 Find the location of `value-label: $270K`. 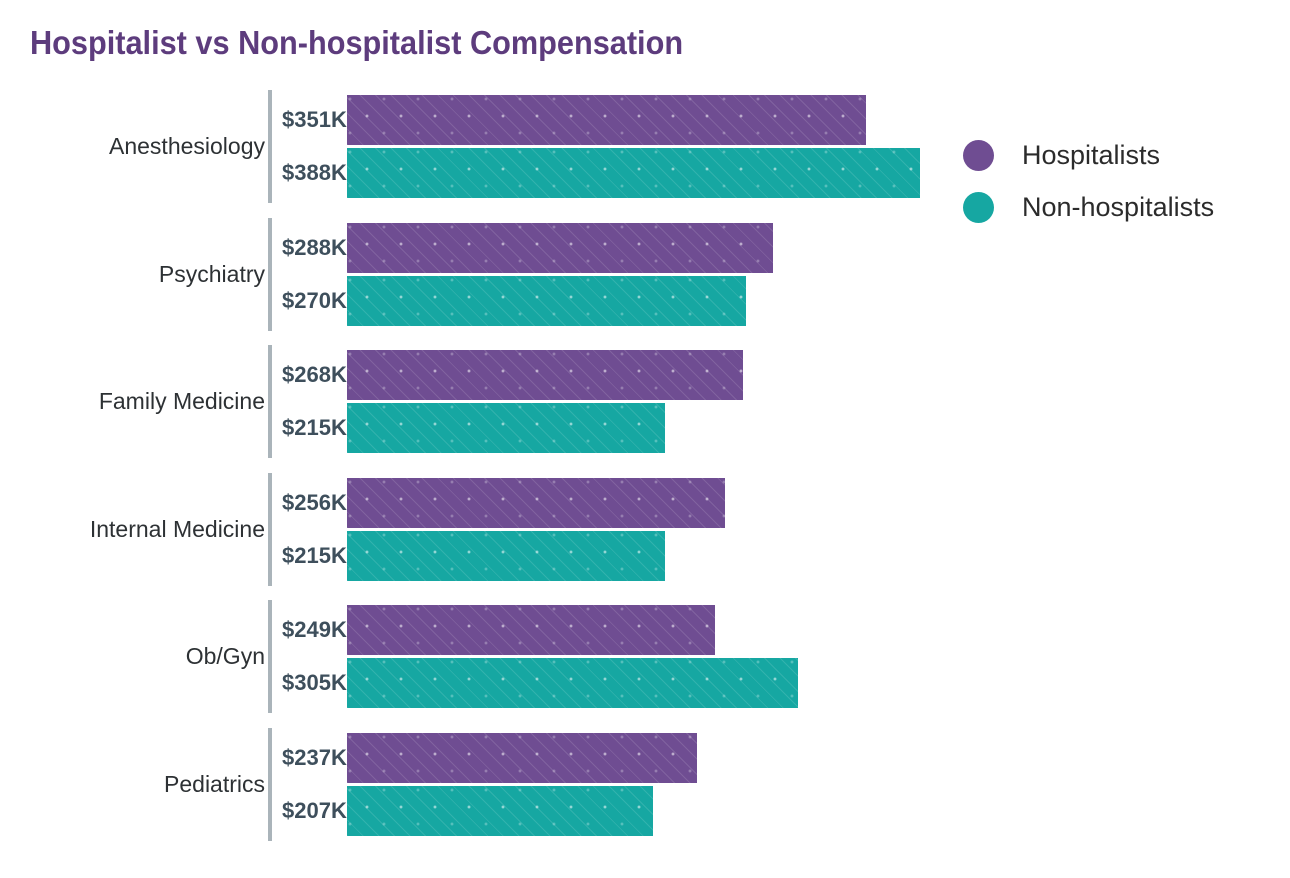

value-label: $270K is located at coordinates (314, 300).